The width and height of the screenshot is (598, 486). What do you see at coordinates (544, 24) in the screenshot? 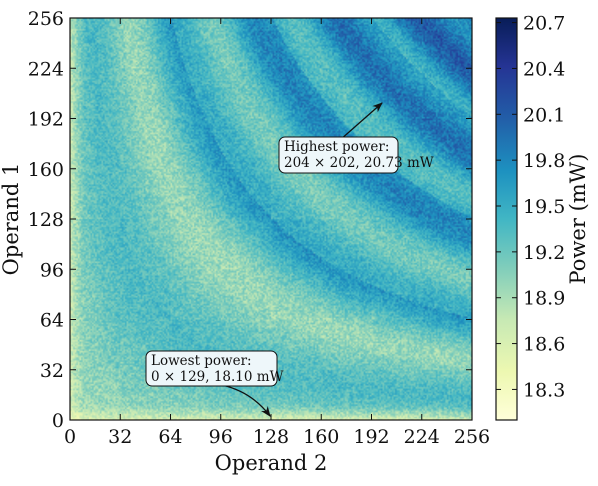
I see `colorbar-tick-label: 20.7` at bounding box center [544, 24].